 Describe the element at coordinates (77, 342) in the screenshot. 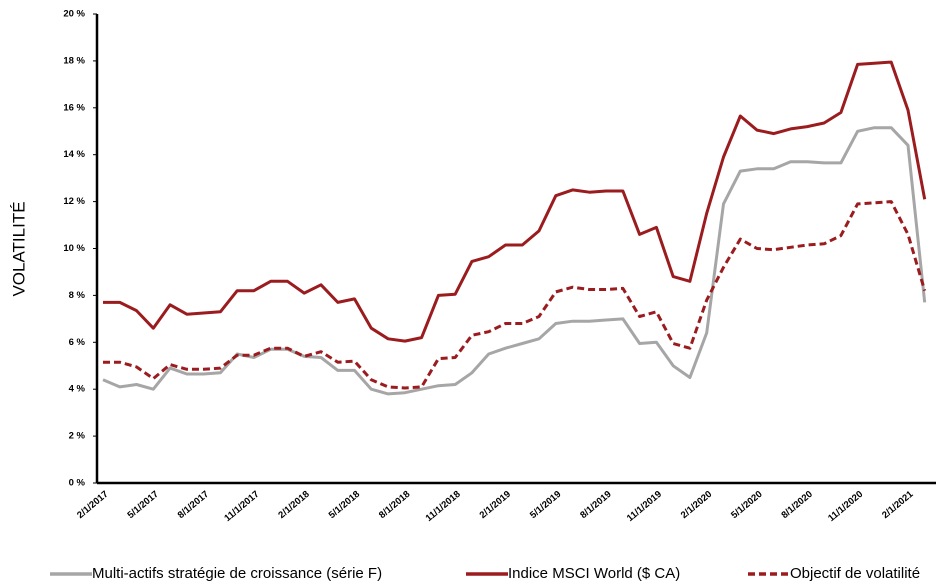

I see `y-tick-label: 6 %` at that location.